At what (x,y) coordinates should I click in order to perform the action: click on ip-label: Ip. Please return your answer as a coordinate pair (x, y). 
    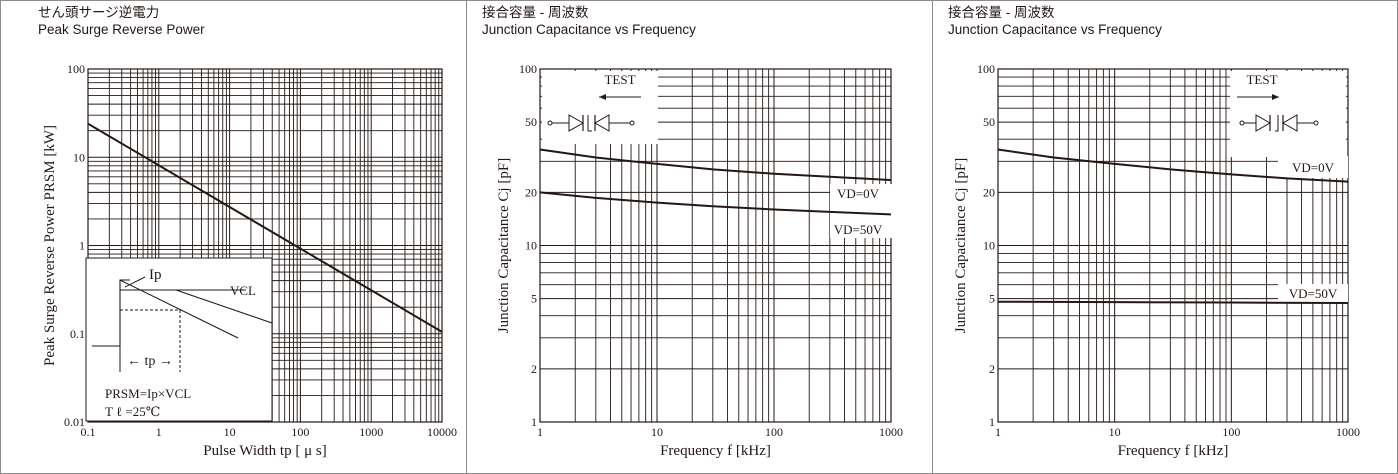
    Looking at the image, I should click on (155, 275).